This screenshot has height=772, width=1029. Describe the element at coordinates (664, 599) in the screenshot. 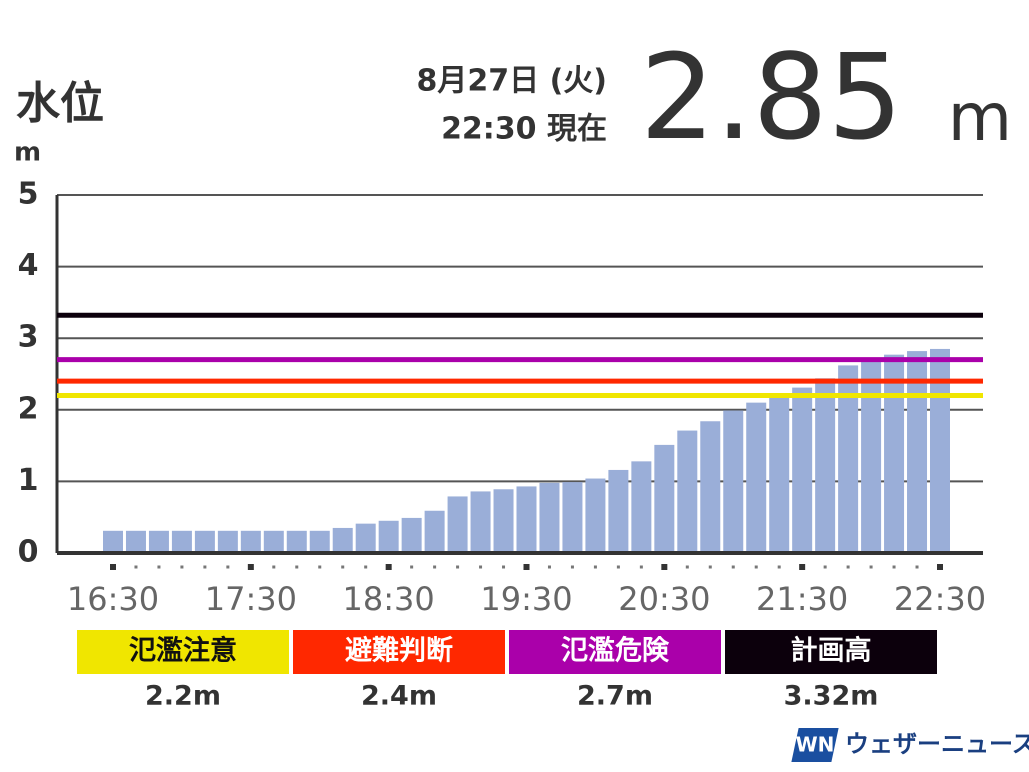

I see `x-tick-label: 20:30` at that location.